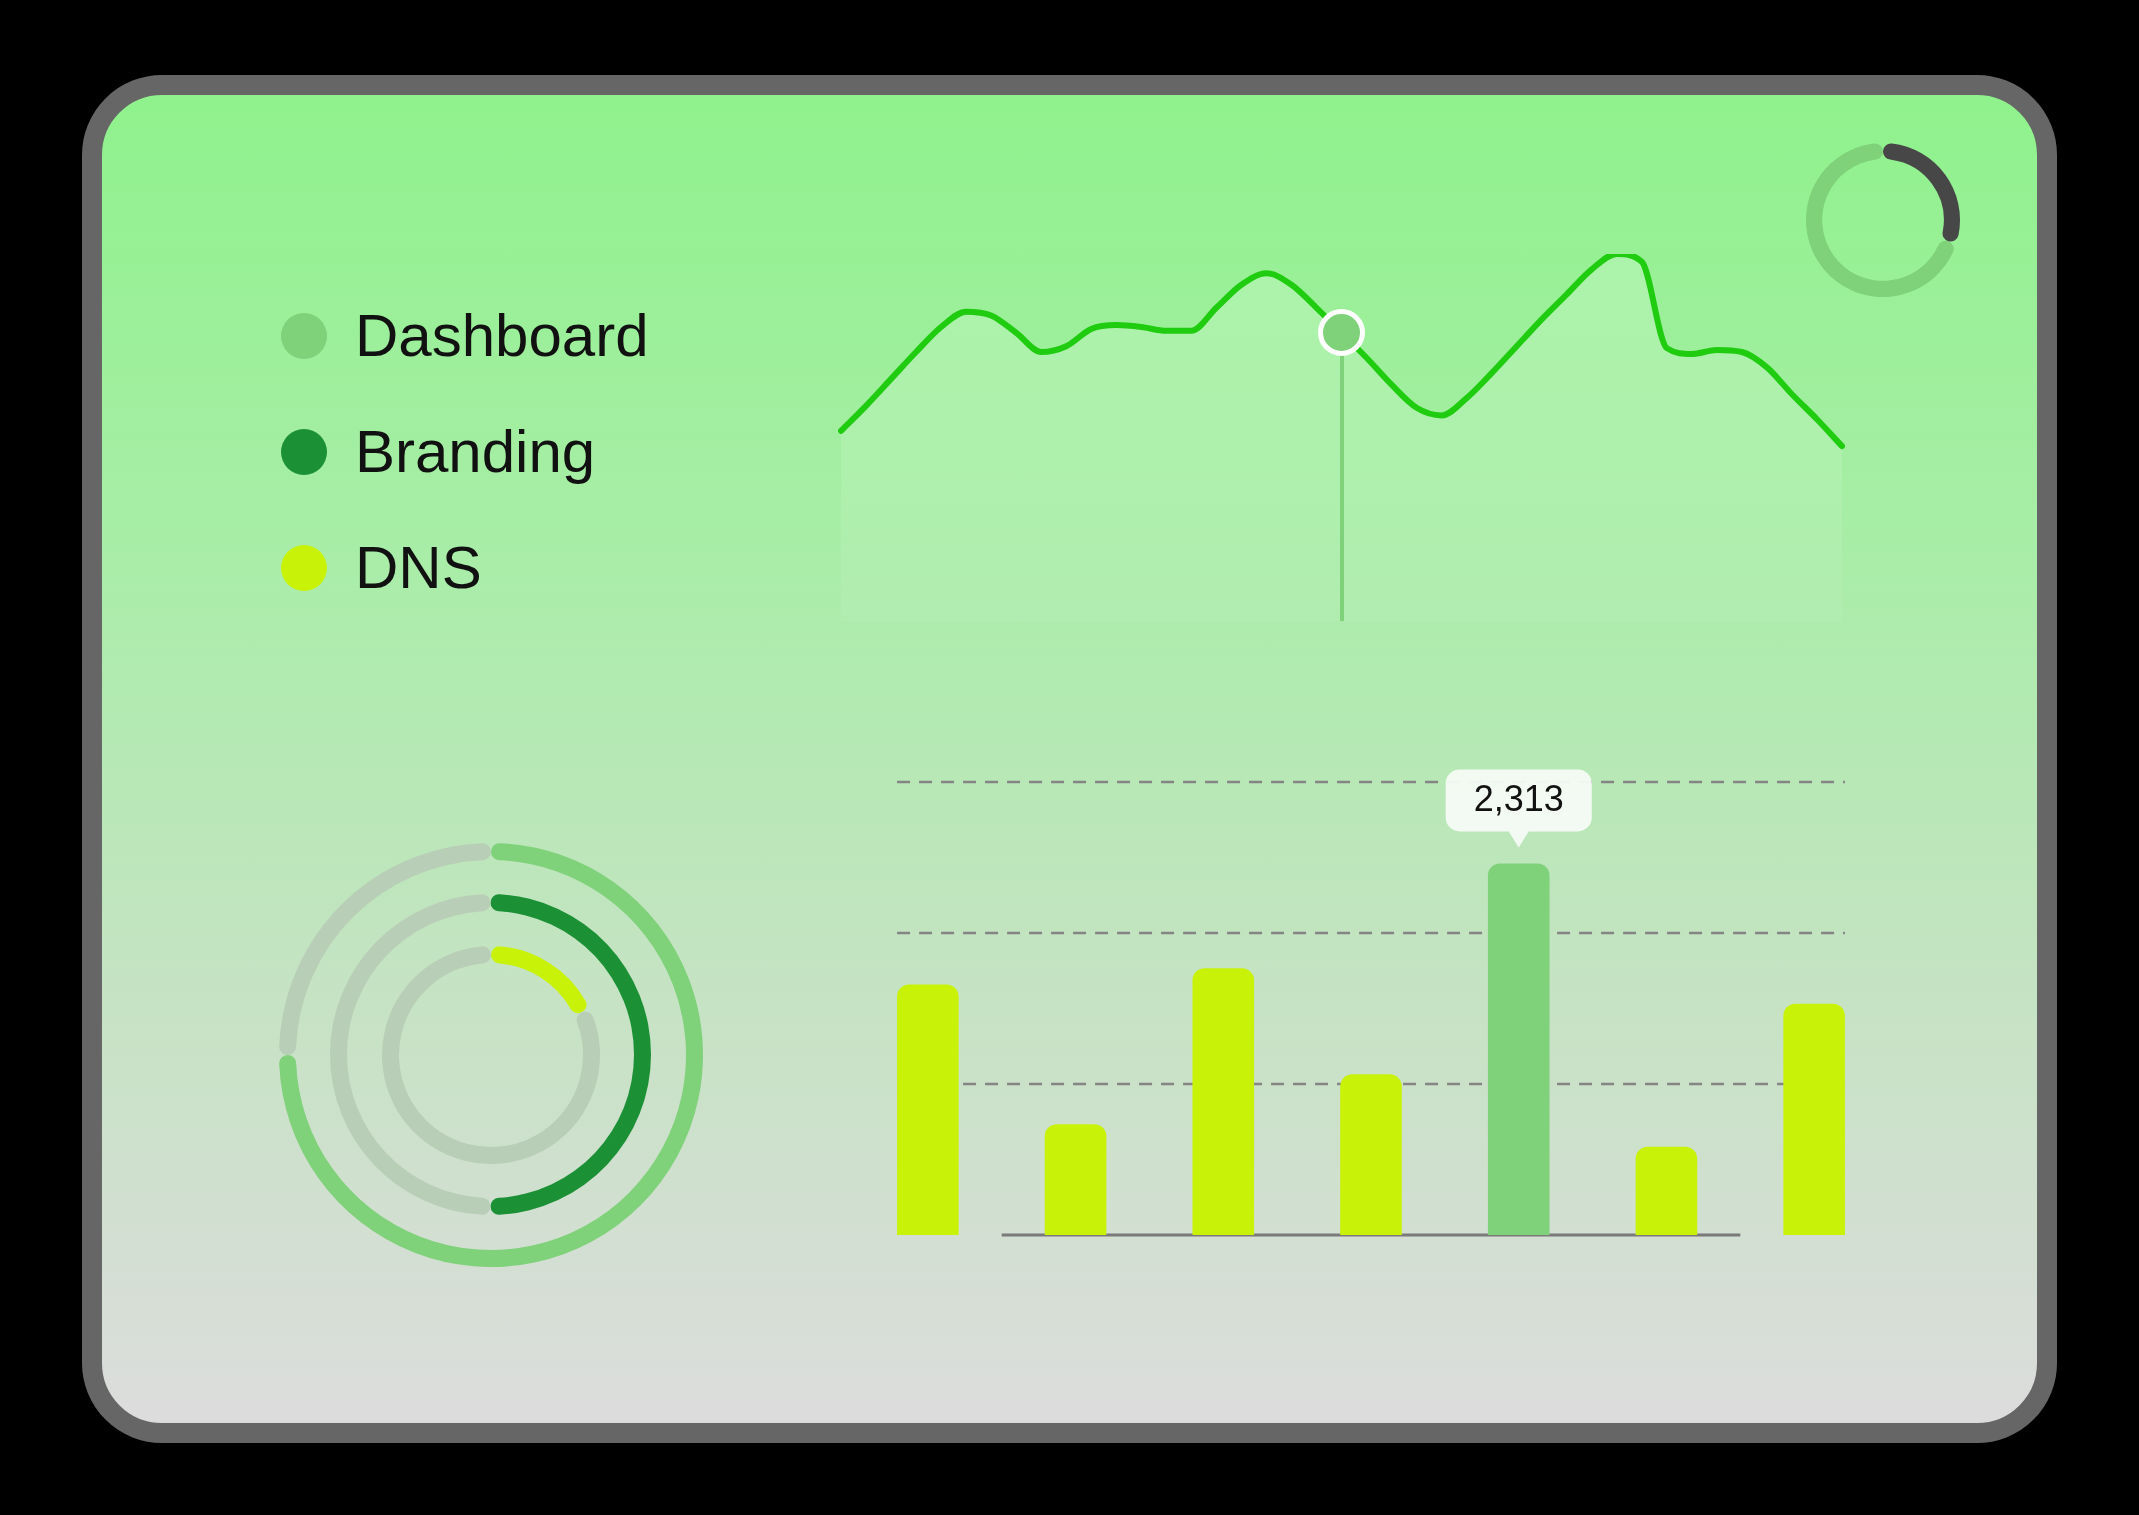 Image resolution: width=2139 pixels, height=1515 pixels. Describe the element at coordinates (475, 451) in the screenshot. I see `legend-label: Branding` at that location.